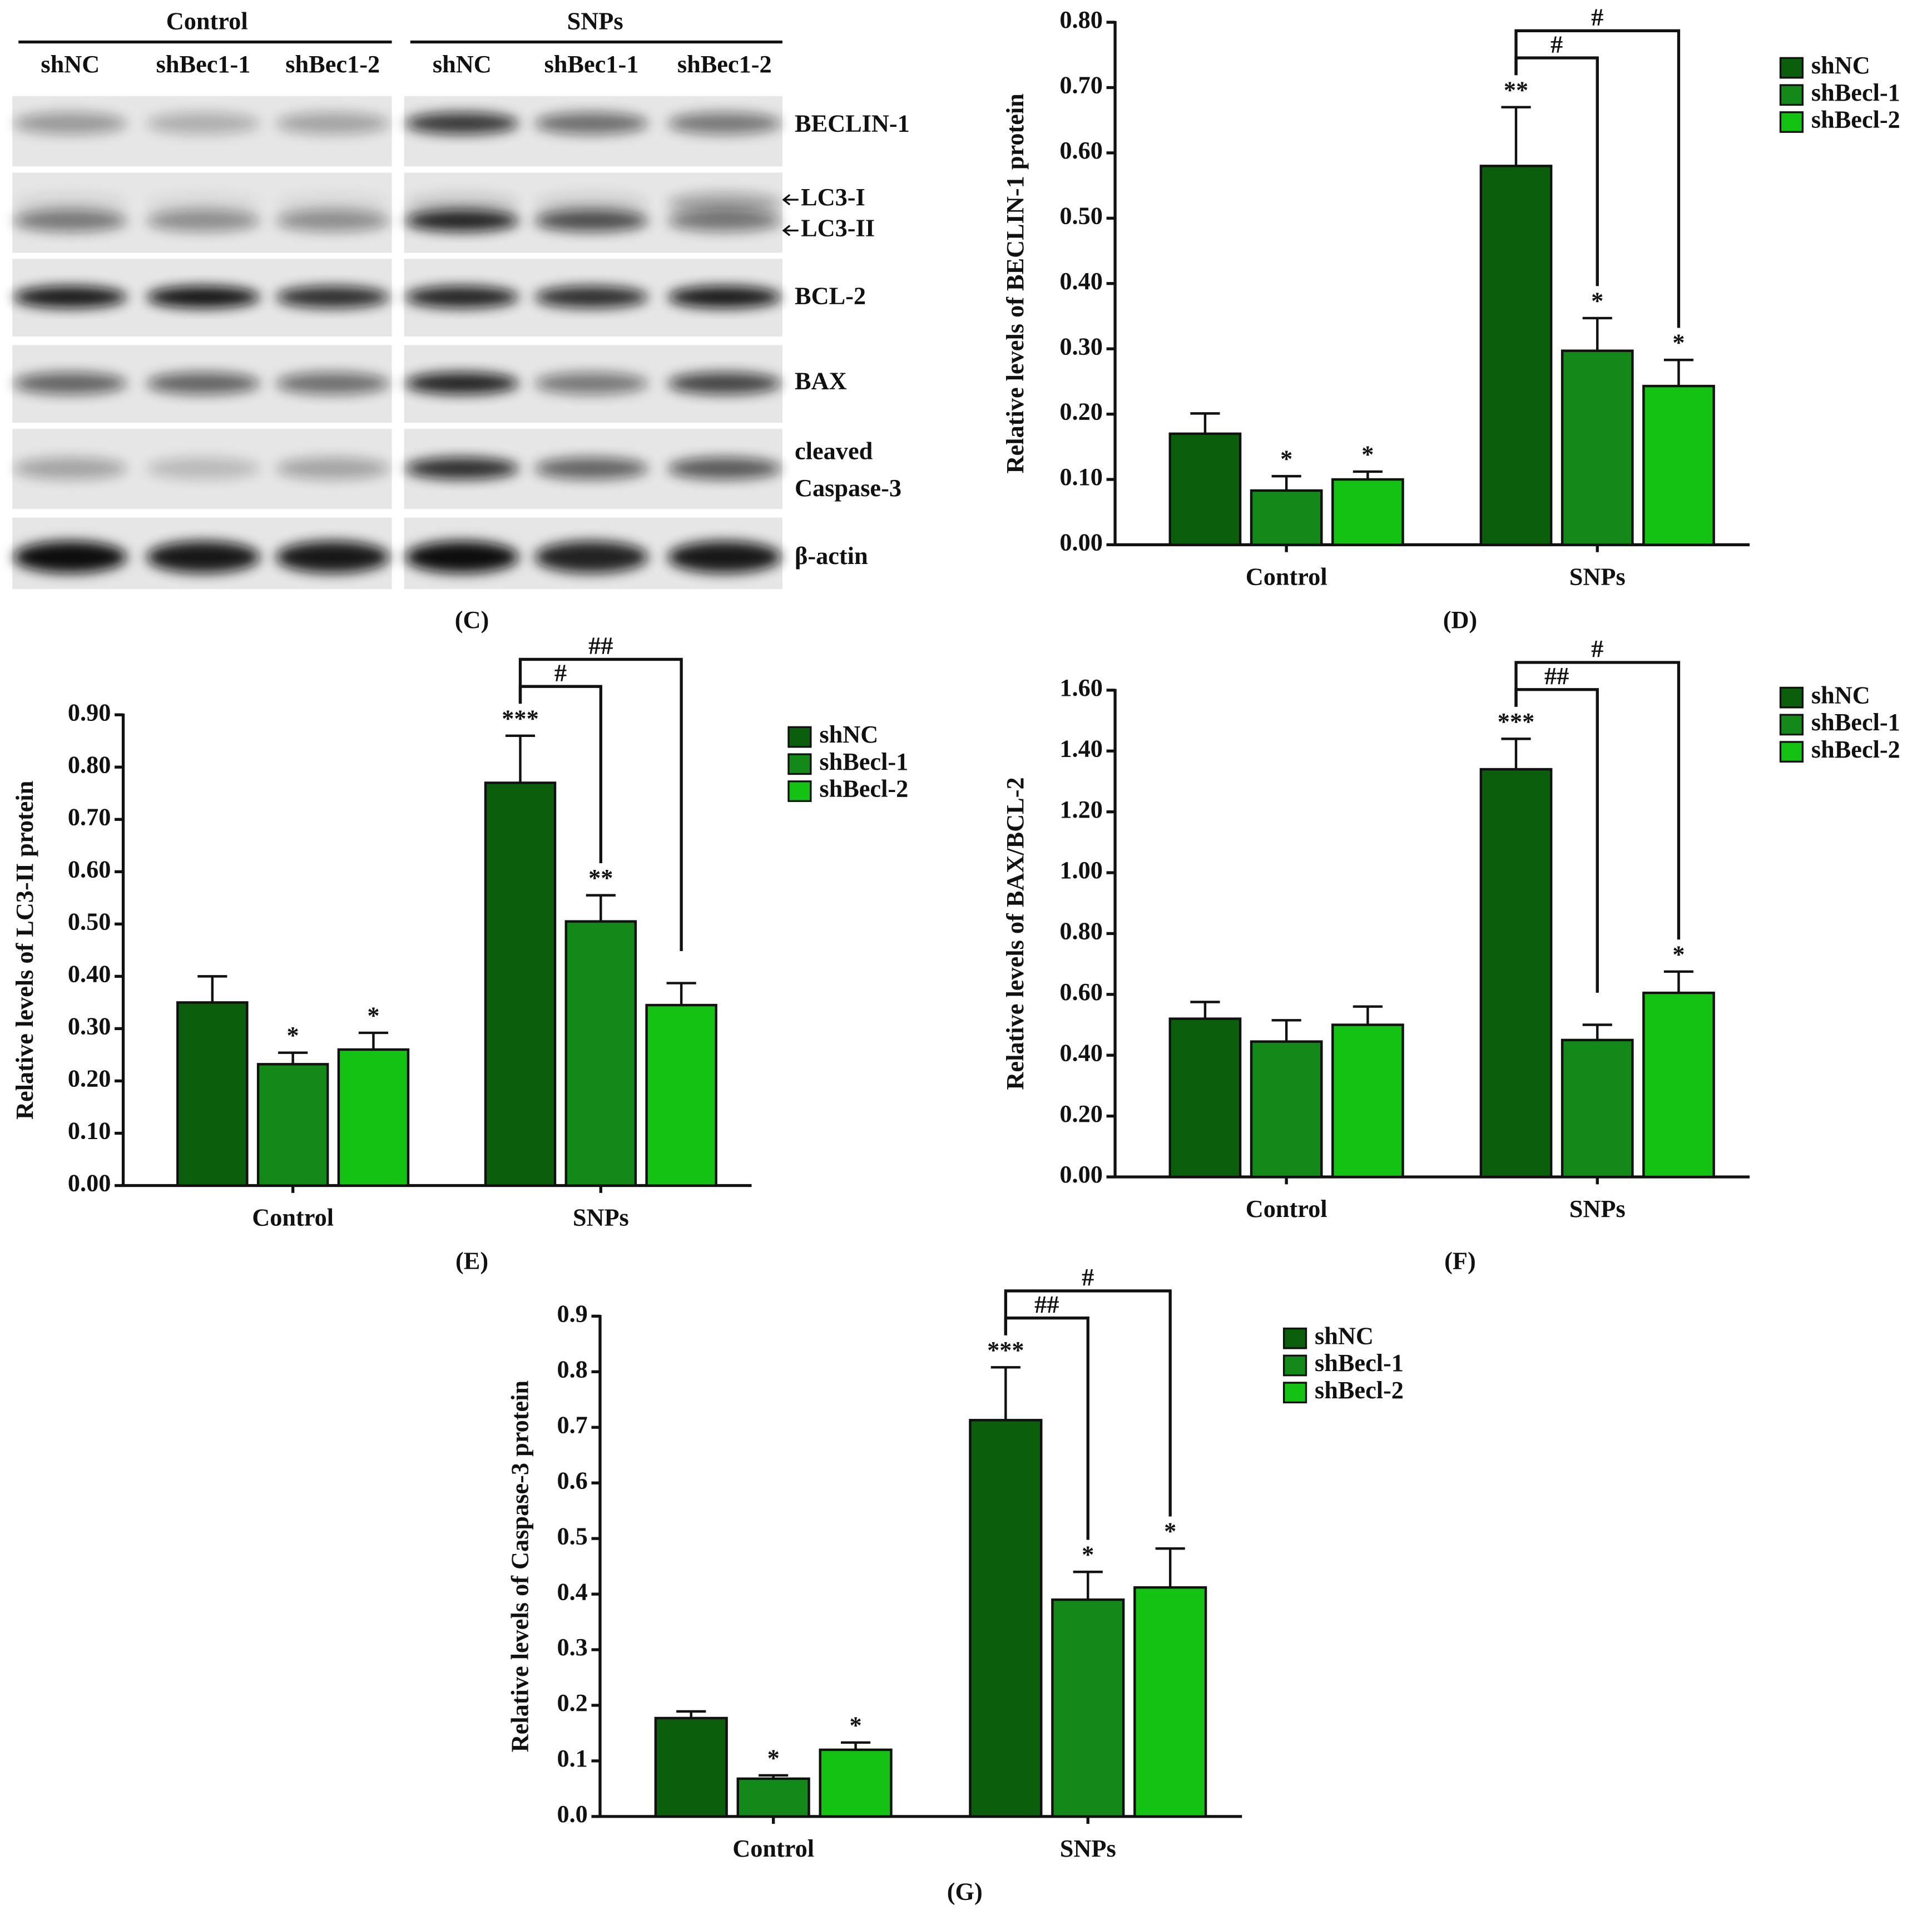 The width and height of the screenshot is (1932, 1925). Describe the element at coordinates (1855, 119) in the screenshot. I see `legend-label: shBecl-2` at that location.